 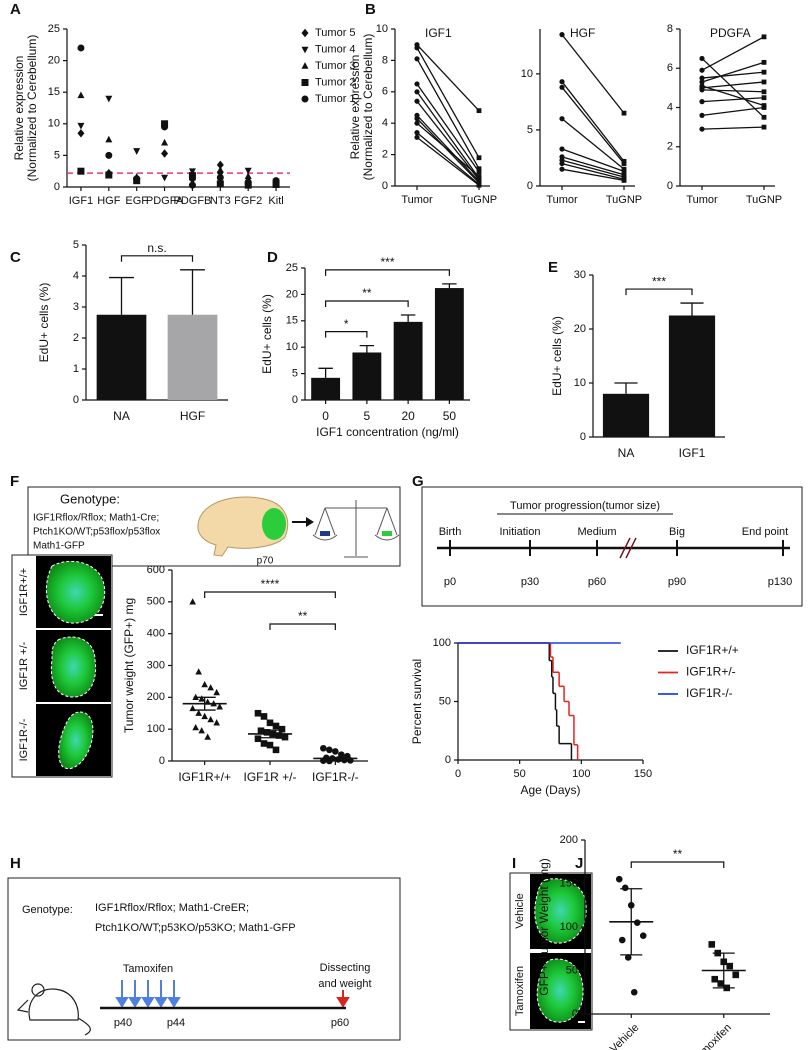 I want to click on day: p30, so click(x=530, y=582).